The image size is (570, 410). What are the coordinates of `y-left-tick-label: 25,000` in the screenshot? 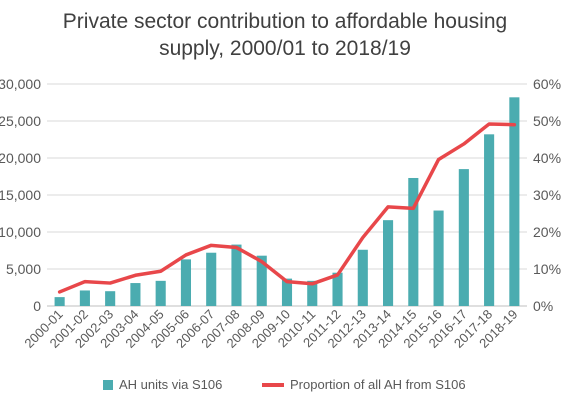 It's located at (20, 121).